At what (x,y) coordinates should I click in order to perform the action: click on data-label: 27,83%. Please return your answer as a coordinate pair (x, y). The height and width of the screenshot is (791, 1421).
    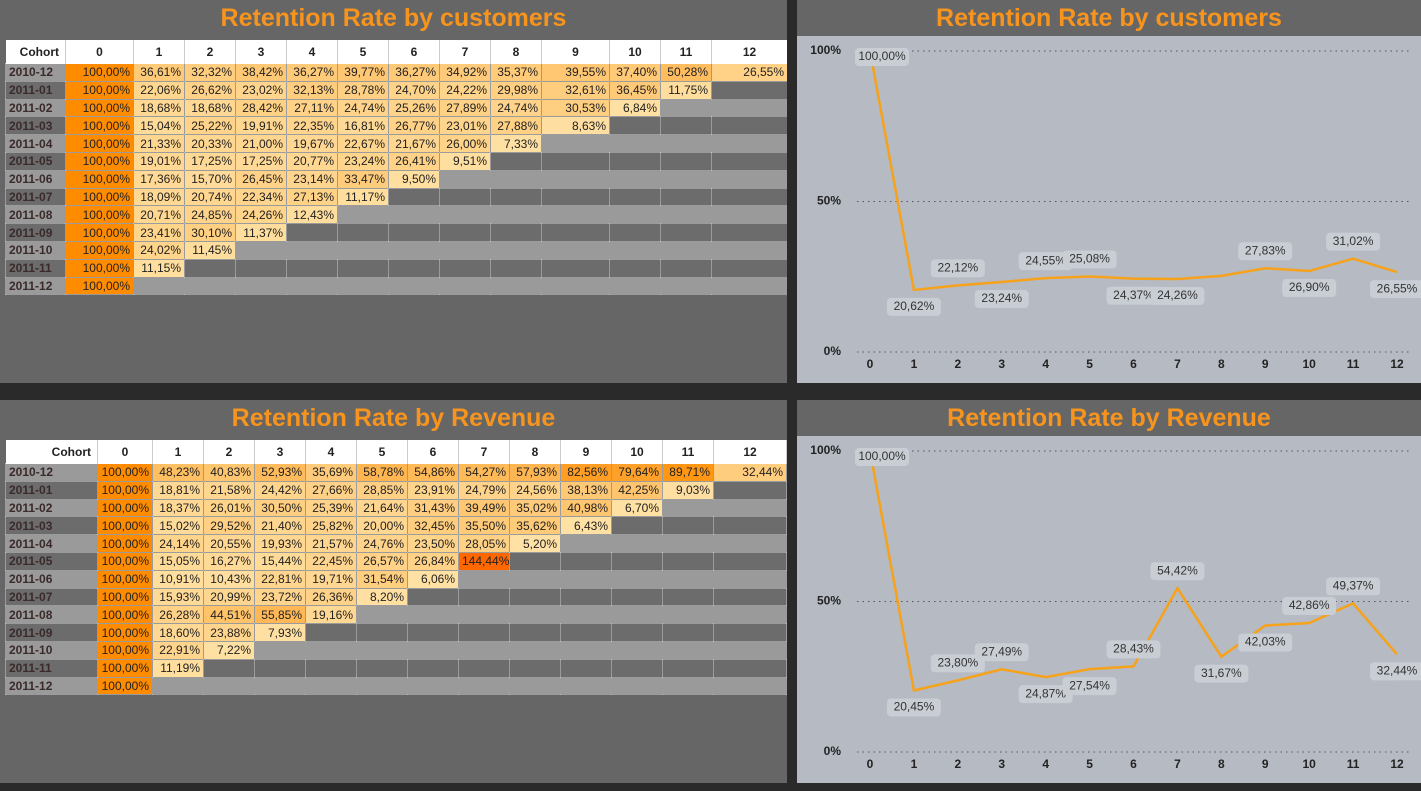
    Looking at the image, I should click on (1265, 251).